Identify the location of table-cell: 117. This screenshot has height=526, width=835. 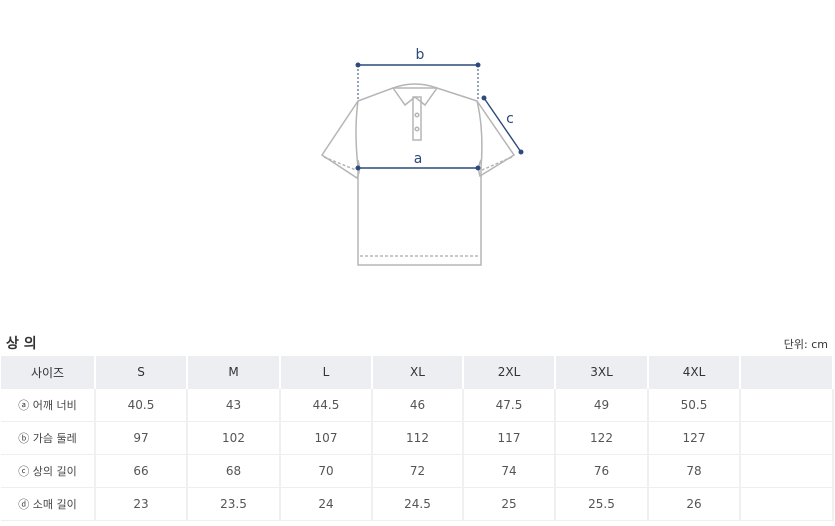
(509, 438).